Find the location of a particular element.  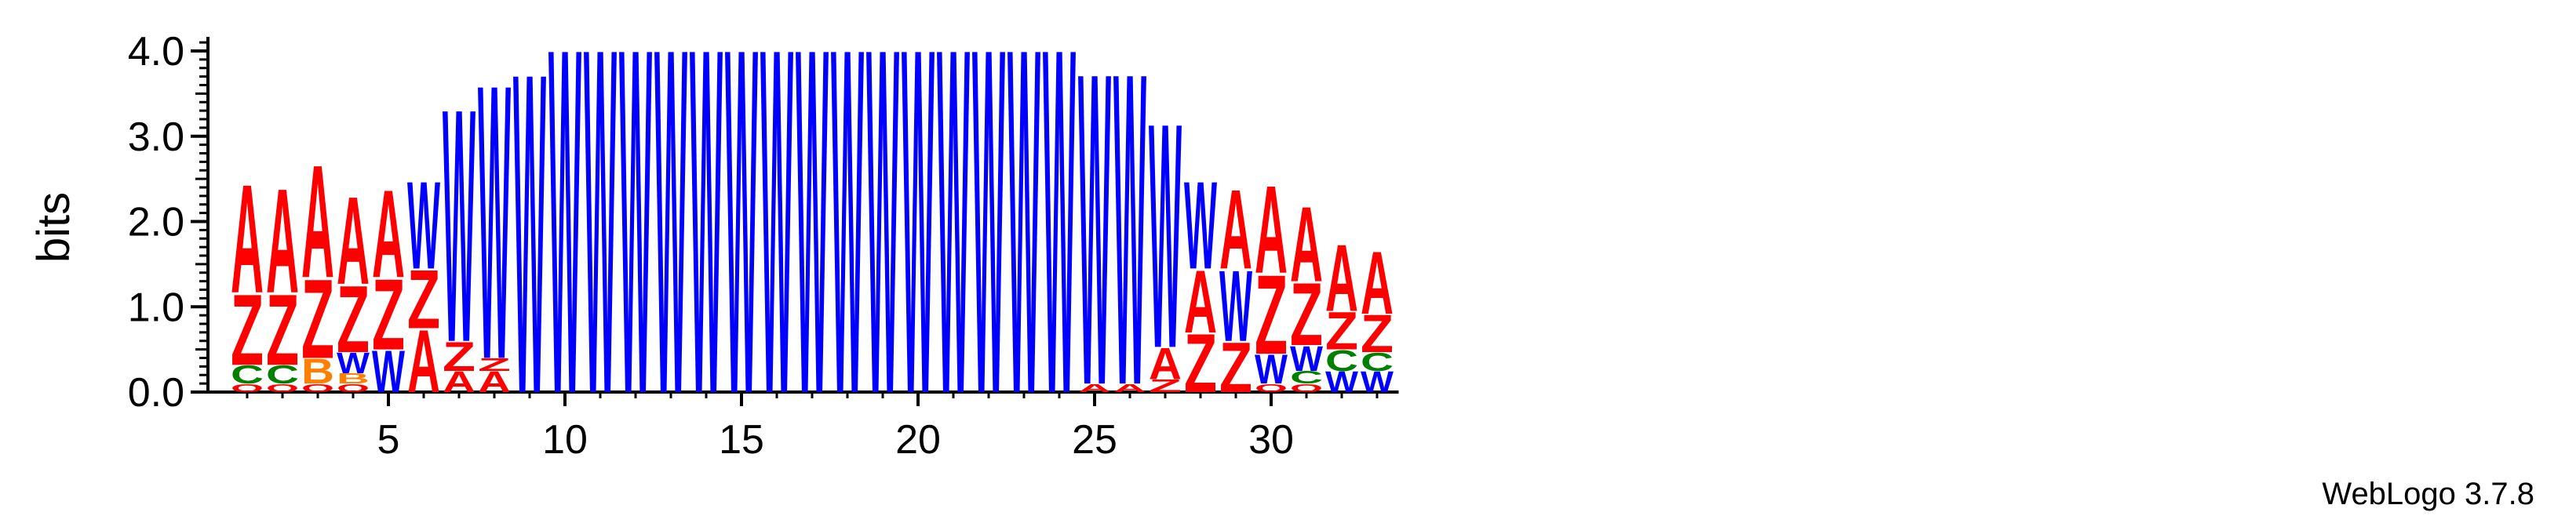

x-tick-label: 5 is located at coordinates (388, 440).